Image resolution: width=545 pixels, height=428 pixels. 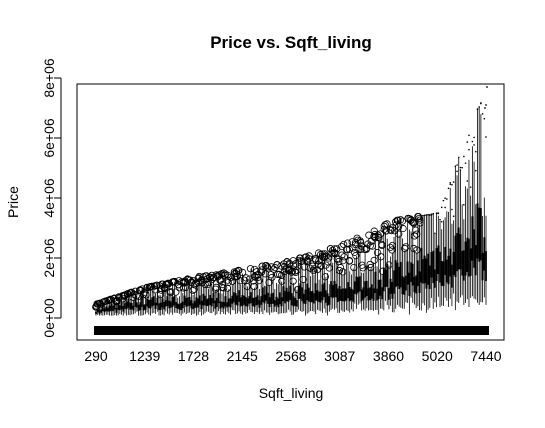 What do you see at coordinates (96, 356) in the screenshot?
I see `x-tick-label: 290` at bounding box center [96, 356].